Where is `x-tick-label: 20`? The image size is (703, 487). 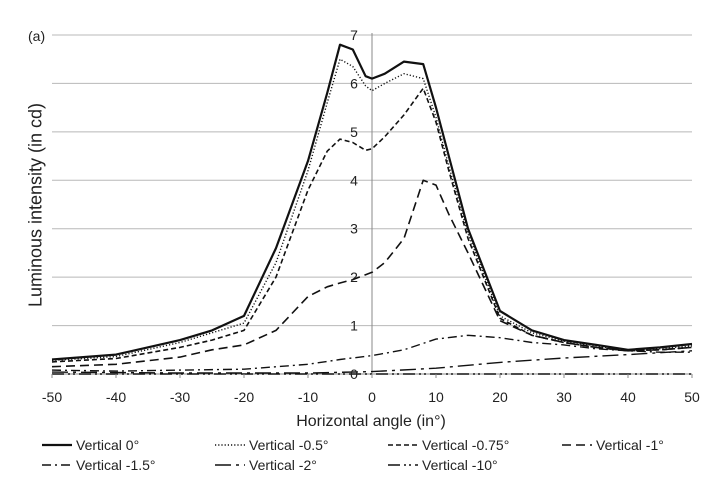
x-tick-label: 20 is located at coordinates (500, 397).